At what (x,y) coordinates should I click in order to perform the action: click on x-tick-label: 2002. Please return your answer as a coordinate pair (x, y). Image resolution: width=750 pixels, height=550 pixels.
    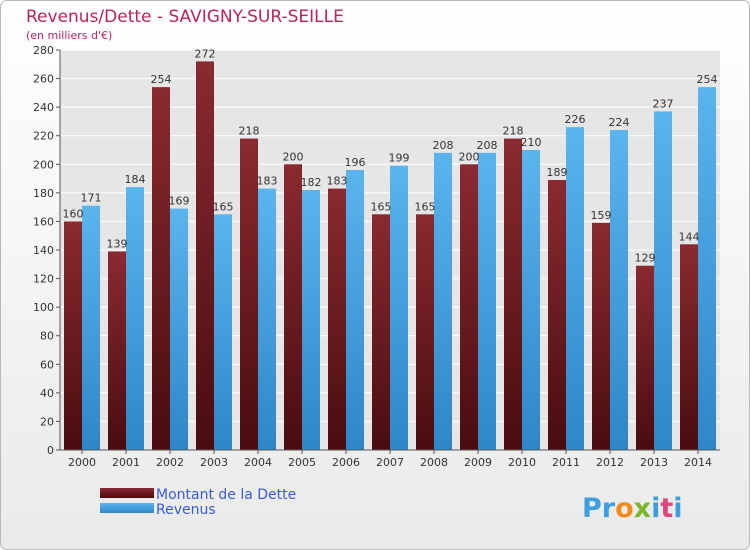
    Looking at the image, I should click on (170, 462).